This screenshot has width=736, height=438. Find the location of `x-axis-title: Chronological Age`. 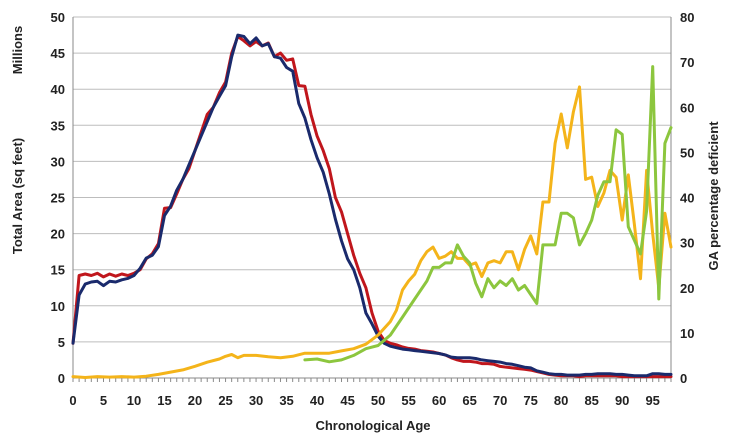

x-axis-title: Chronological Age is located at coordinates (372, 425).